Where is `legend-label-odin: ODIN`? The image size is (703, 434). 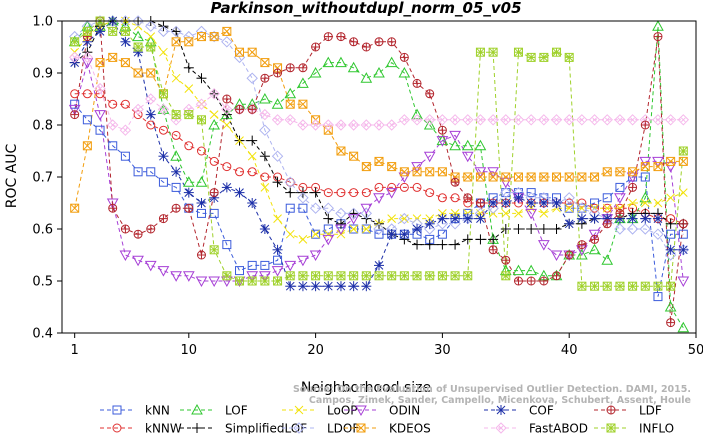 legend-label-odin: ODIN is located at coordinates (404, 411).